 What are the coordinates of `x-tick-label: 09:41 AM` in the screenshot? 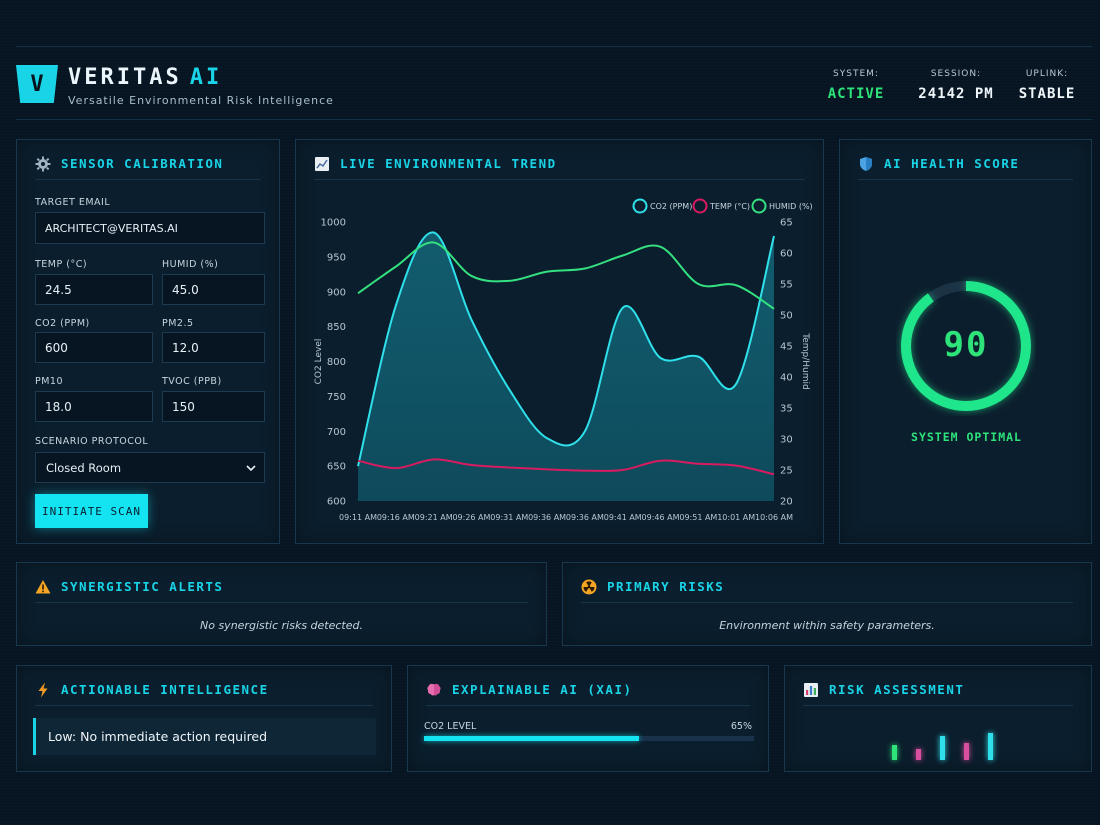 It's located at (623, 517).